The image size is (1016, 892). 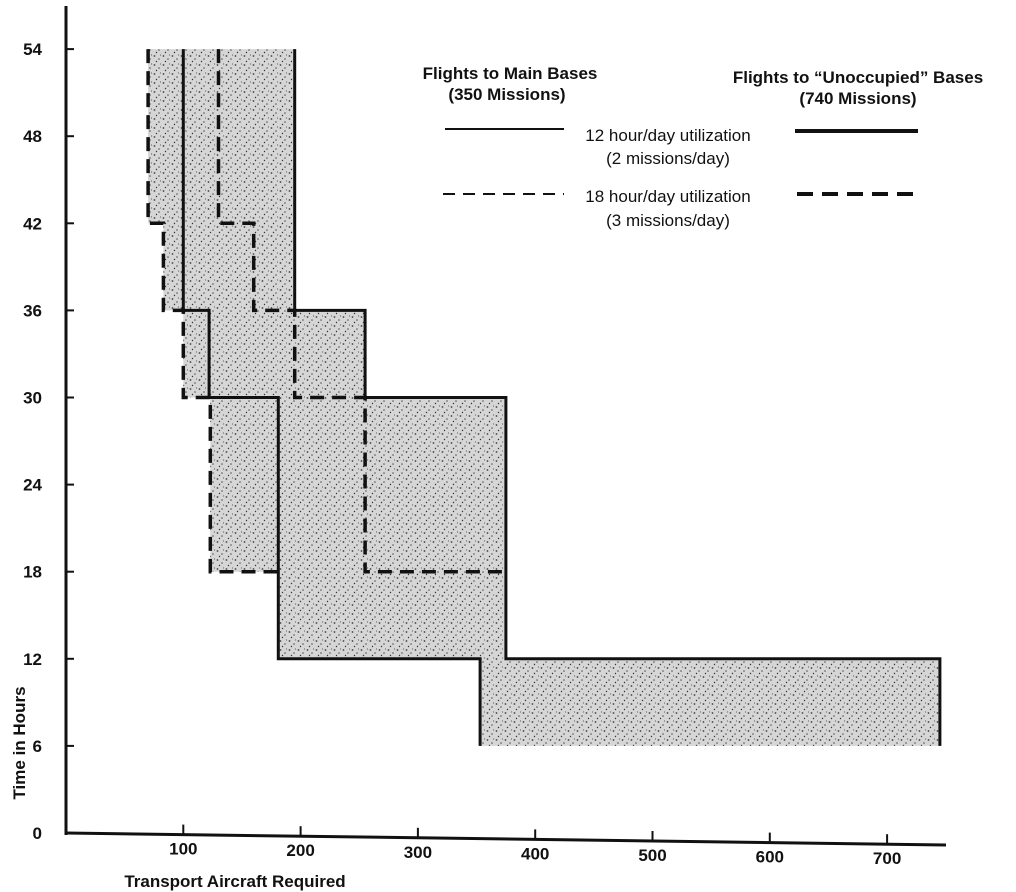 What do you see at coordinates (183, 849) in the screenshot?
I see `x-tick-label-100: 100` at bounding box center [183, 849].